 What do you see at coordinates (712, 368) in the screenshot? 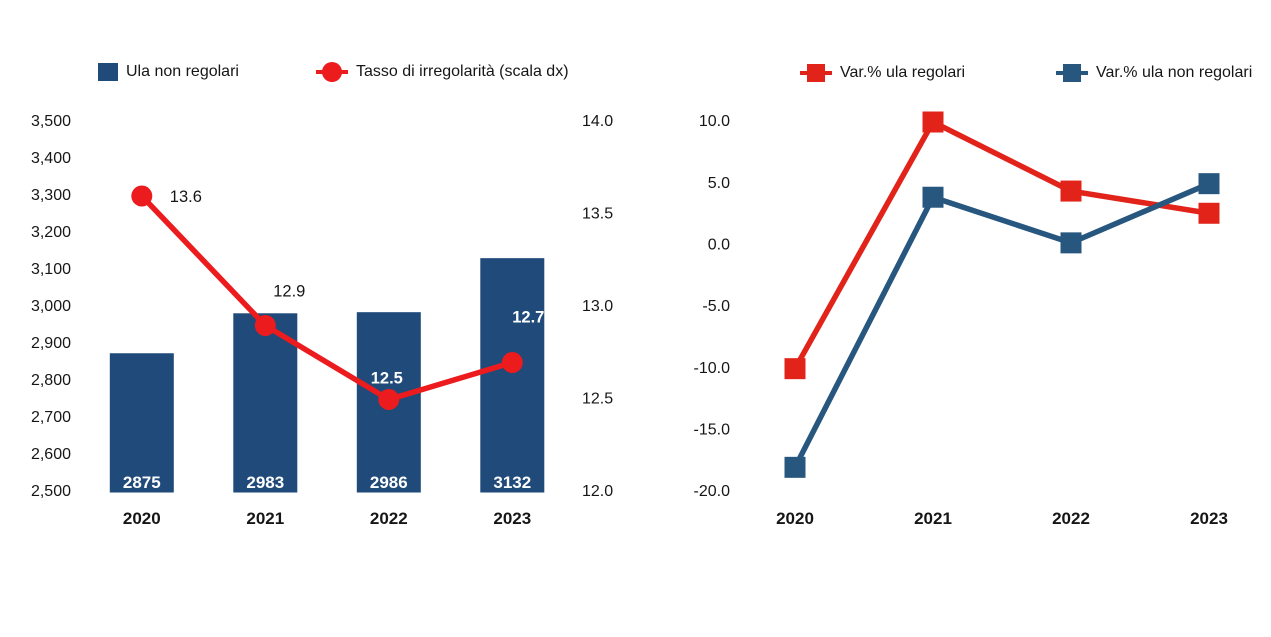
I see `y-axis-tick: -10.0` at bounding box center [712, 368].